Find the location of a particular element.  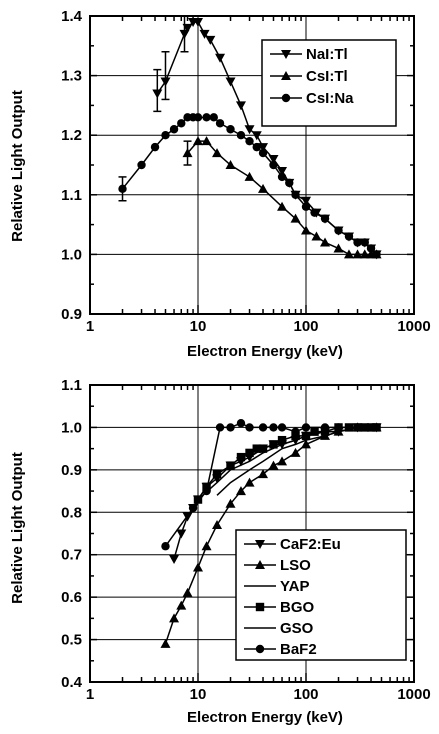

y-tick-label: 1.2 is located at coordinates (71, 135).